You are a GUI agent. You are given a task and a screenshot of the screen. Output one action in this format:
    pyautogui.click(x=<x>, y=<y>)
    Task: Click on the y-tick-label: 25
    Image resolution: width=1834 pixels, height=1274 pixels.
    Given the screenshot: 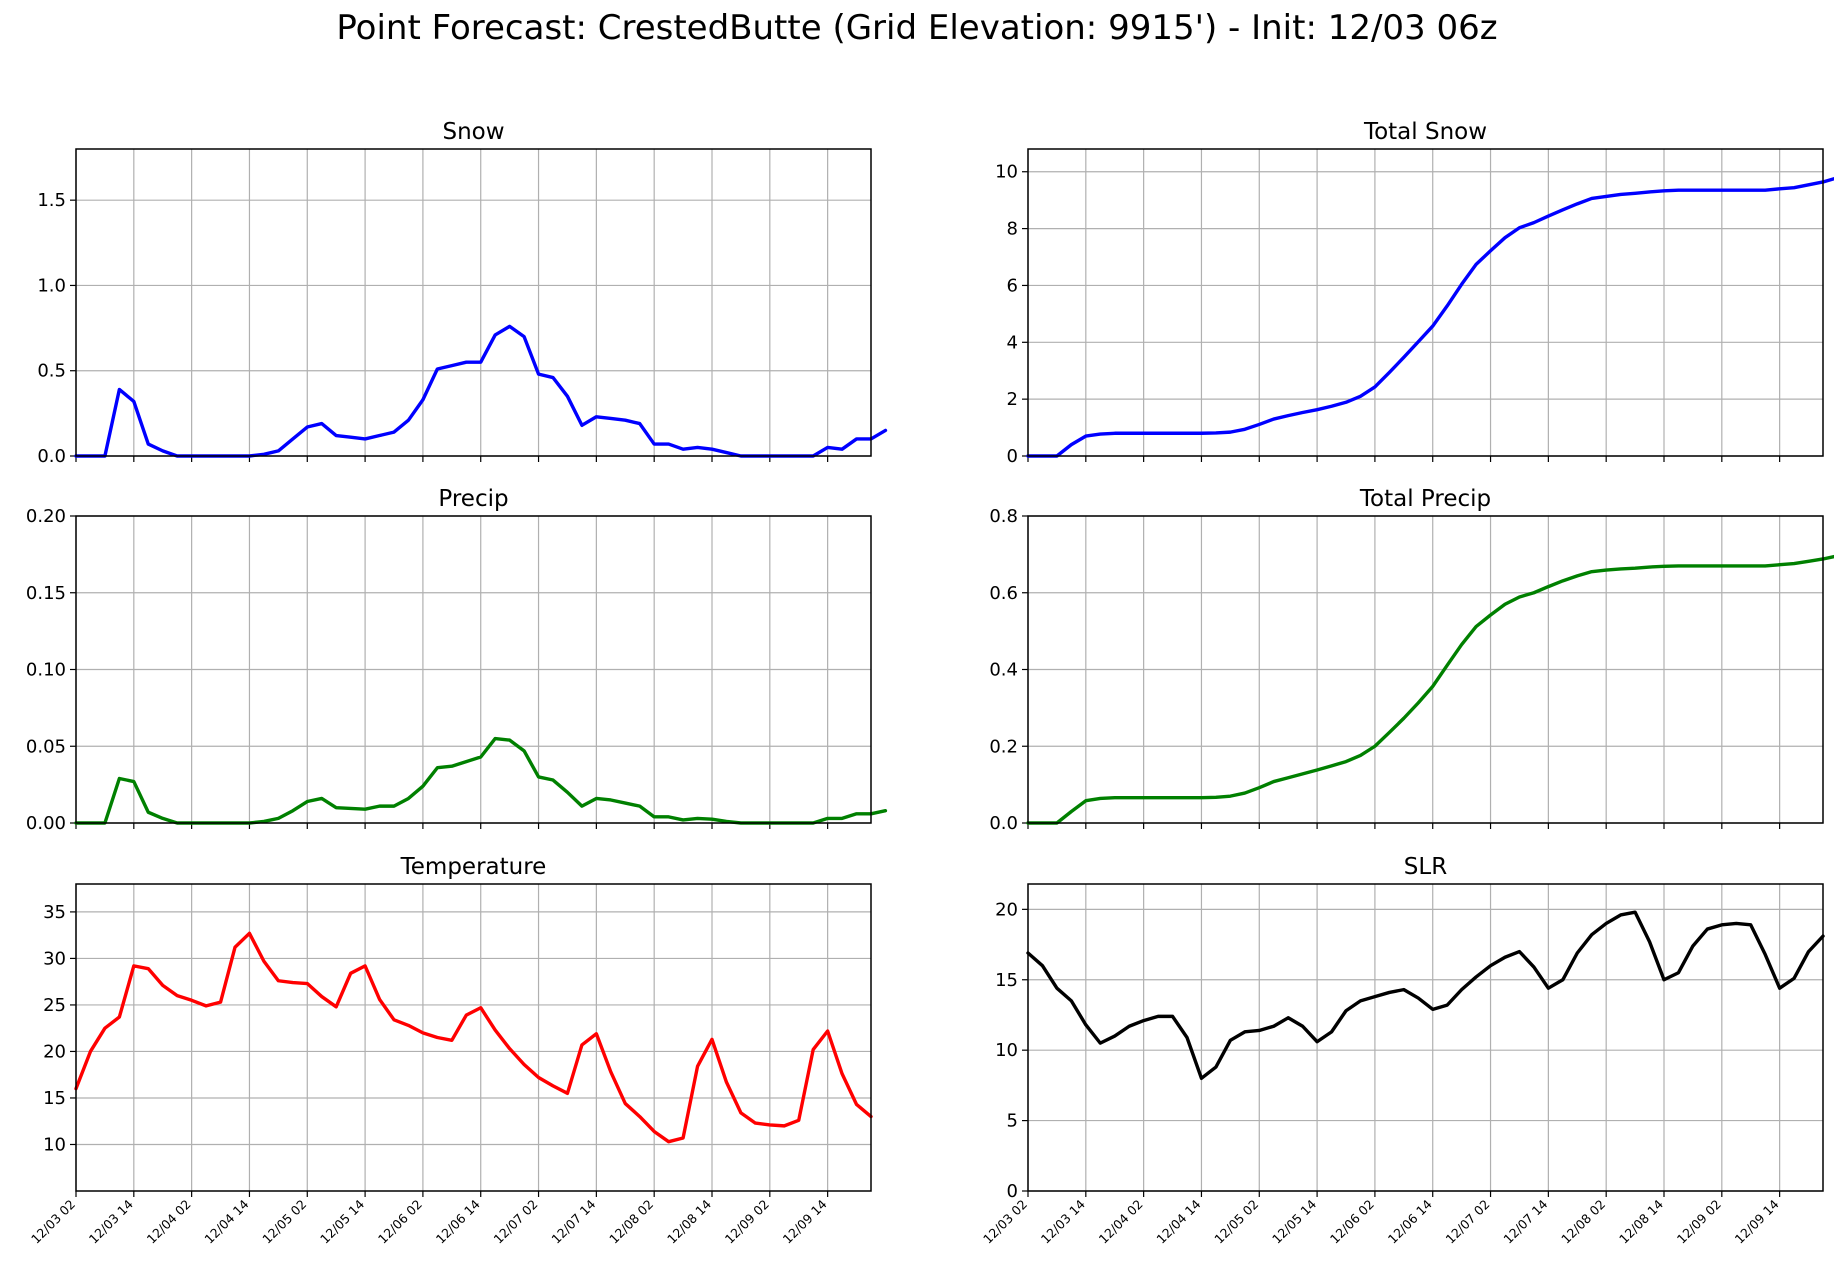 What is the action you would take?
    pyautogui.click(x=54, y=1005)
    